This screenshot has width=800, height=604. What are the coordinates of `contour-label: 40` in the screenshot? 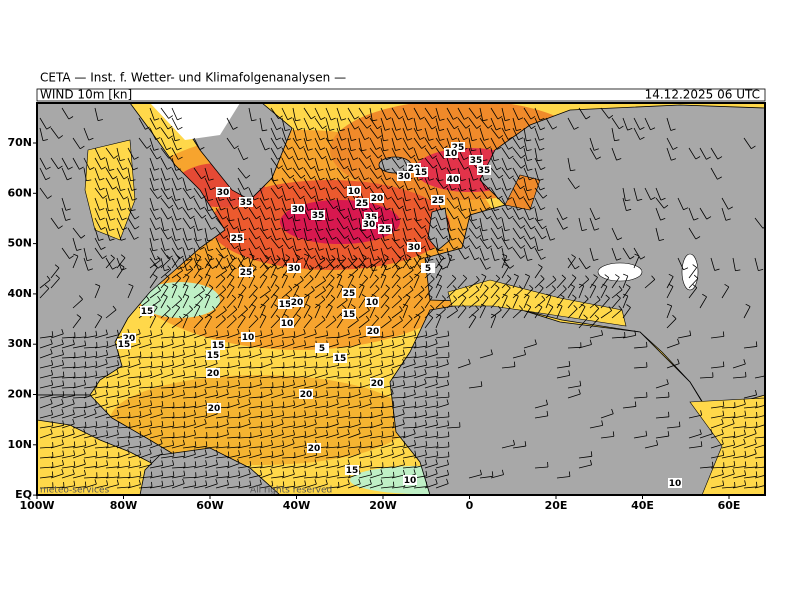 It's located at (453, 180).